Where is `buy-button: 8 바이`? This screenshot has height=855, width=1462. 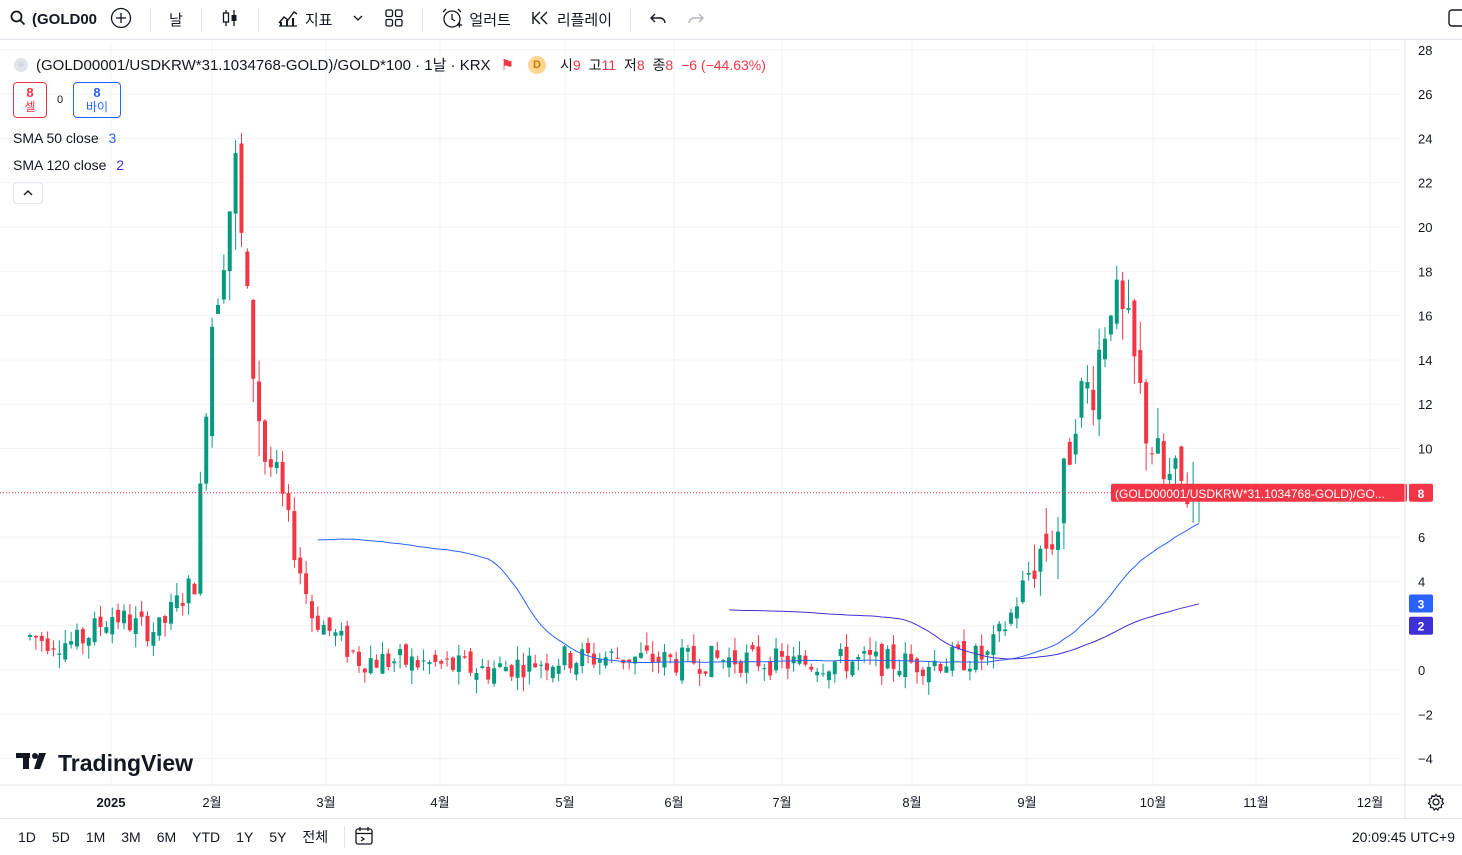
buy-button: 8 바이 is located at coordinates (97, 100).